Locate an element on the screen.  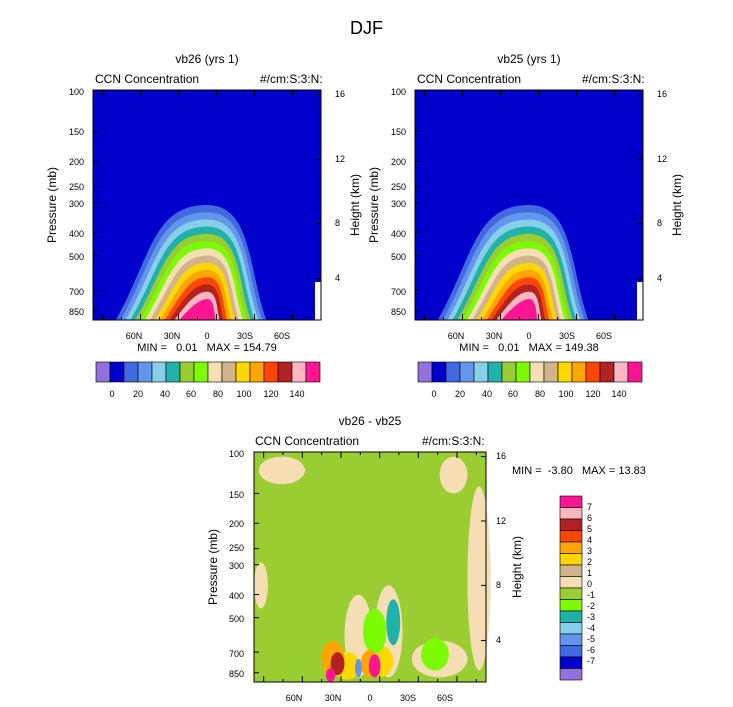
cbar-label: -5 is located at coordinates (591, 639).